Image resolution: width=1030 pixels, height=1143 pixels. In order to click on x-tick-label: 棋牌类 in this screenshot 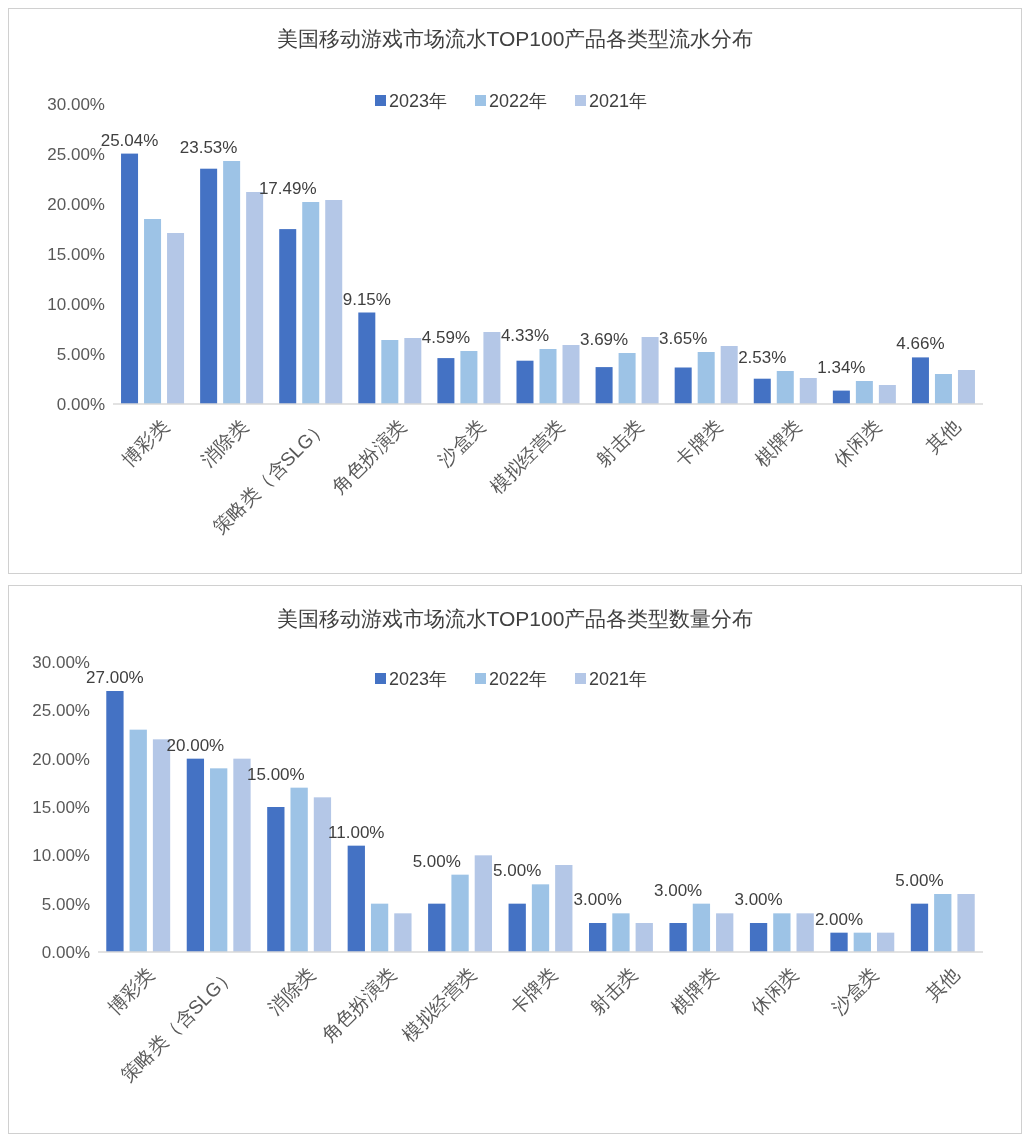, I will do `click(694, 991)`.